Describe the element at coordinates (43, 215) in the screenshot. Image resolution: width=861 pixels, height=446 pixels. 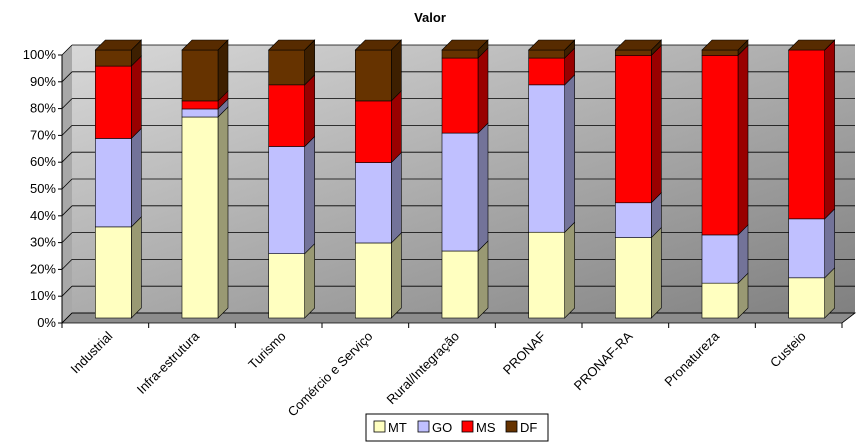
I see `y-tick-label: 40%` at that location.